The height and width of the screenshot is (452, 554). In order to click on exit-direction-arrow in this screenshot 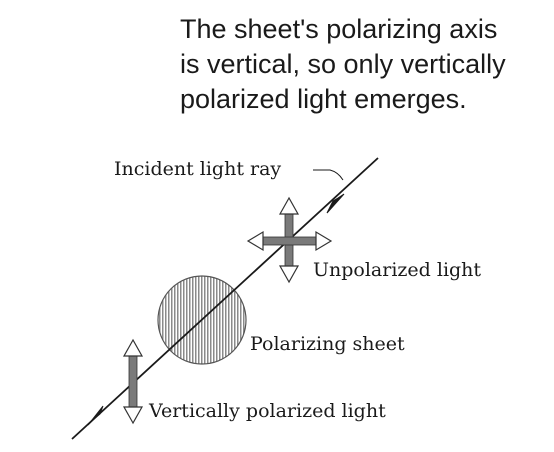, I will do `click(95, 415)`.